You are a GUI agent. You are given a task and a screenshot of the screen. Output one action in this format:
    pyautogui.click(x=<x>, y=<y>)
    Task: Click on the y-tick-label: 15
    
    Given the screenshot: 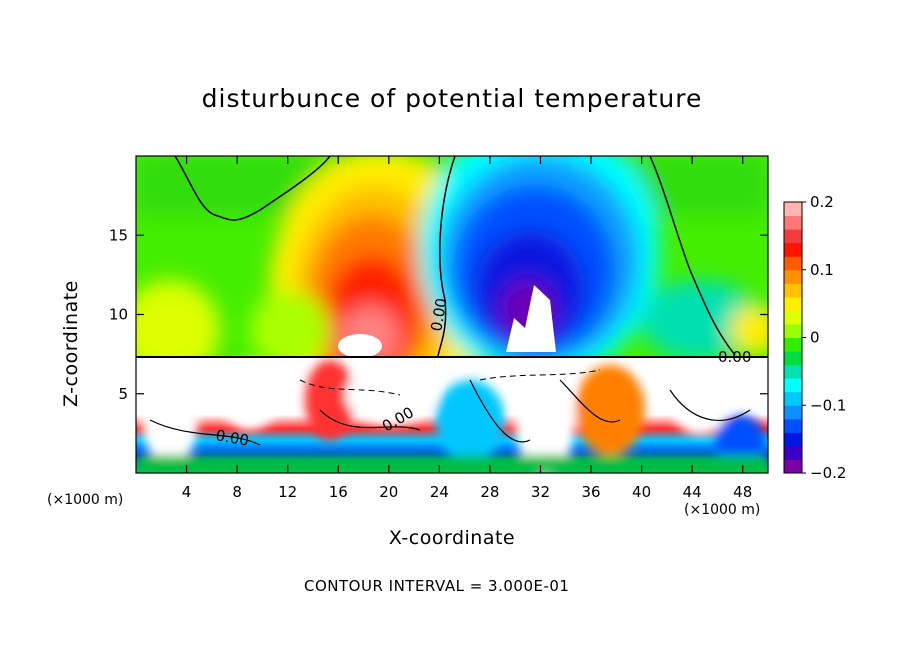 What is the action you would take?
    pyautogui.click(x=118, y=235)
    